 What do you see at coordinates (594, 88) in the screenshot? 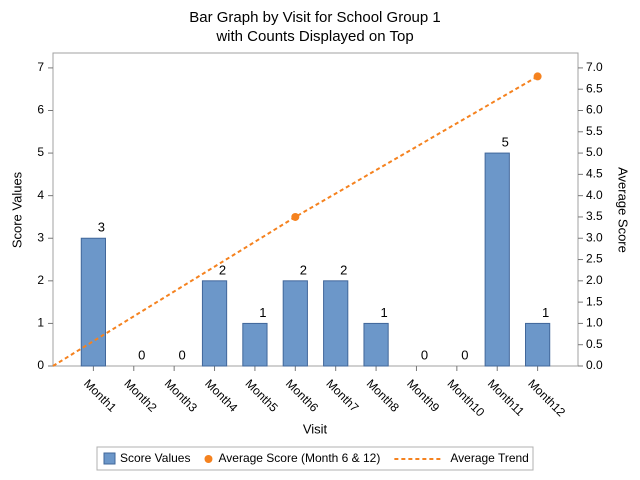
I see `y2-tick-label: 6.5` at bounding box center [594, 88].